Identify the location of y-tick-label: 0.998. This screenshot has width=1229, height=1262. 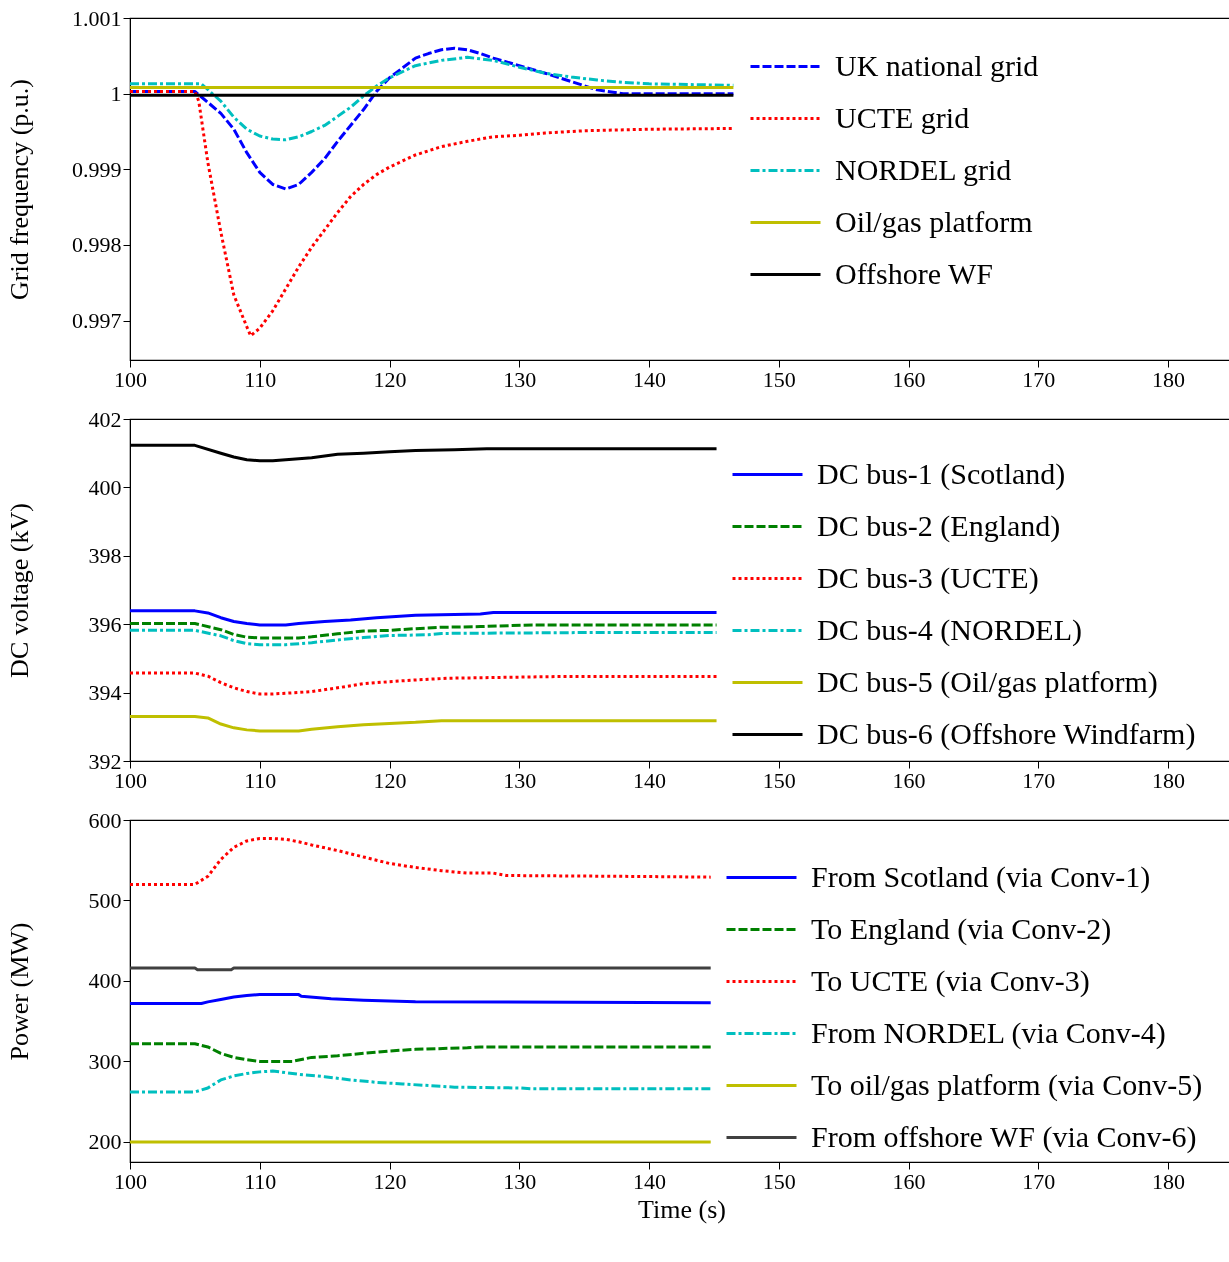
(97, 245).